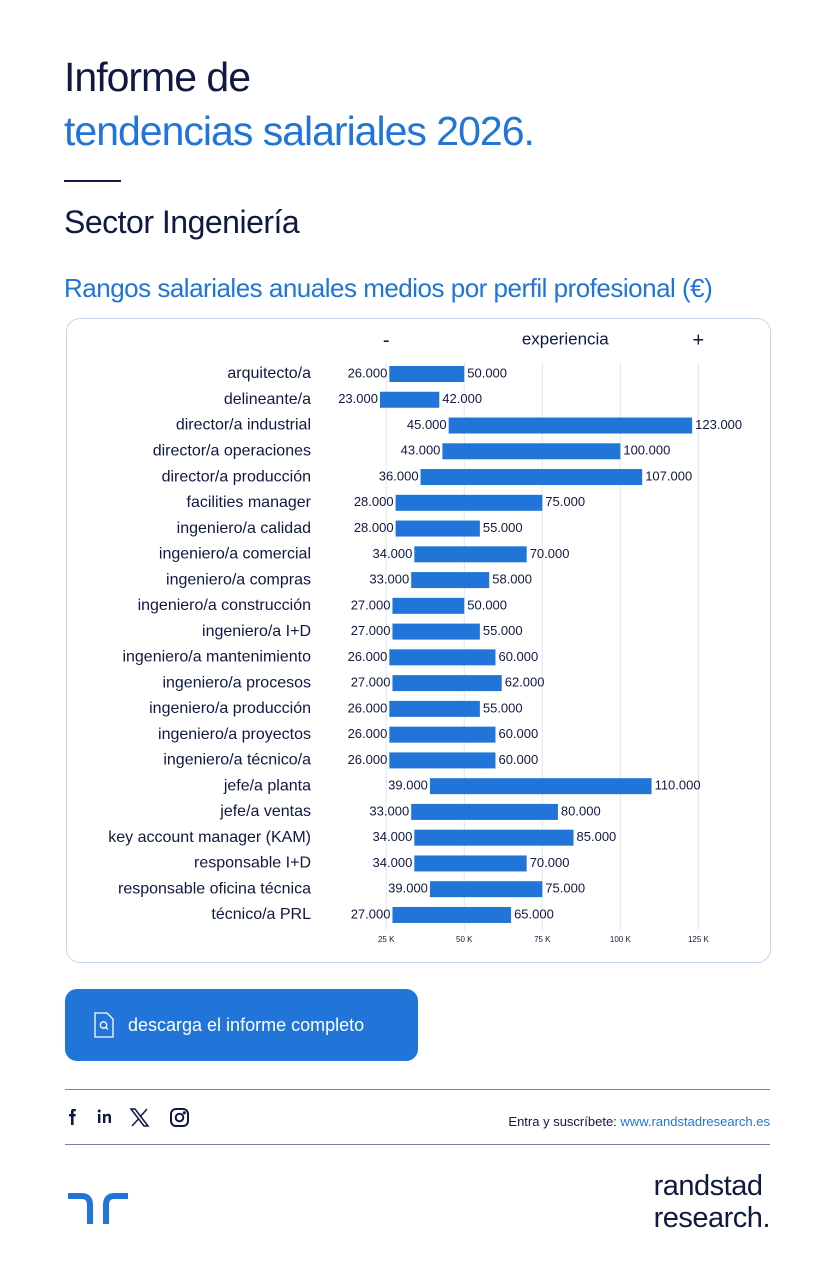  What do you see at coordinates (234, 734) in the screenshot?
I see `category-label: ingeniero/a proyectos` at bounding box center [234, 734].